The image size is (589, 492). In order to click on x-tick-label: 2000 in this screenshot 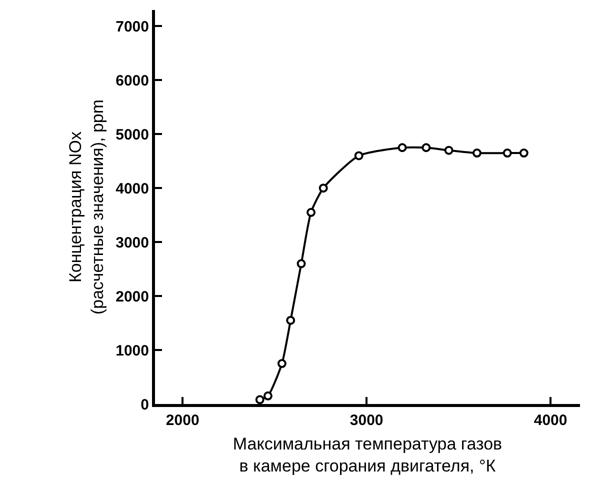, I will do `click(183, 420)`.